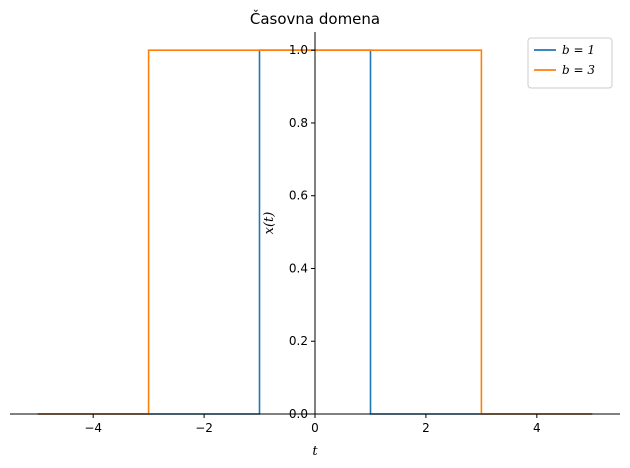 The height and width of the screenshot is (468, 630). I want to click on chart-title: Časovna domena, so click(315, 18).